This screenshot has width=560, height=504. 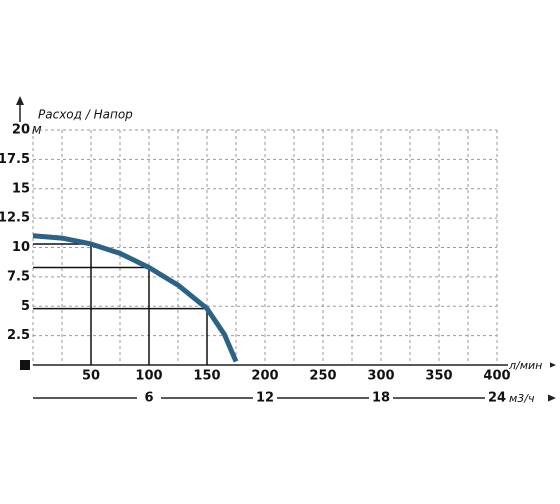 What do you see at coordinates (18, 276) in the screenshot?
I see `y-tick-label: 7.5` at bounding box center [18, 276].